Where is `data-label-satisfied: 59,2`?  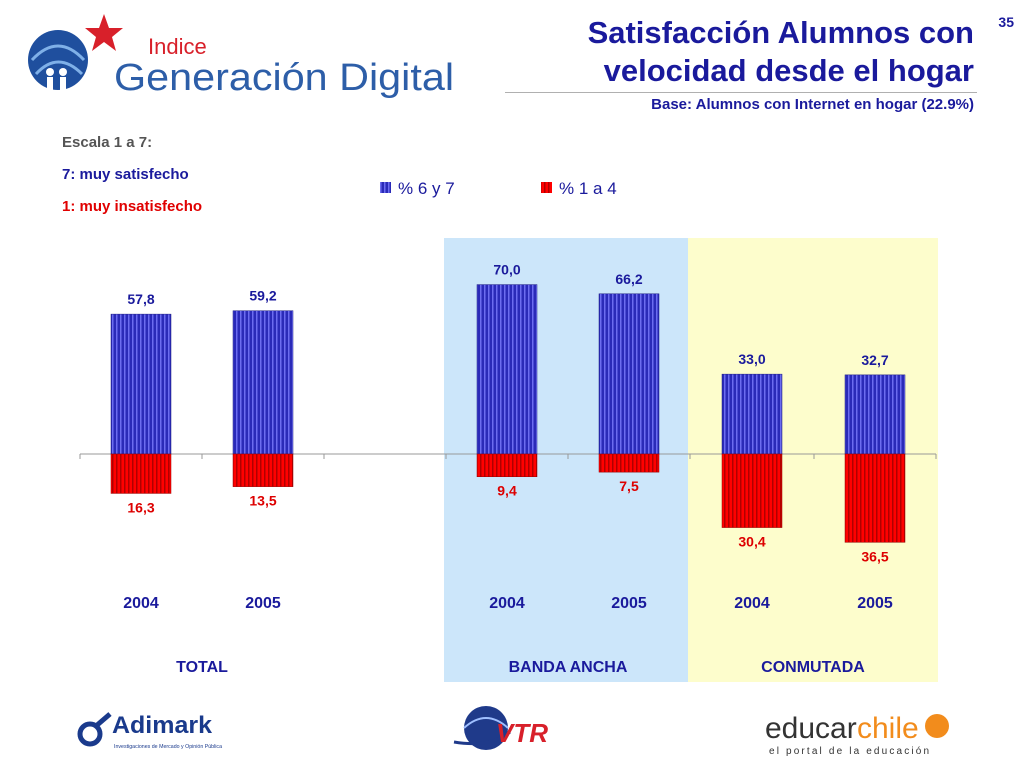
data-label-satisfied: 59,2 is located at coordinates (262, 296).